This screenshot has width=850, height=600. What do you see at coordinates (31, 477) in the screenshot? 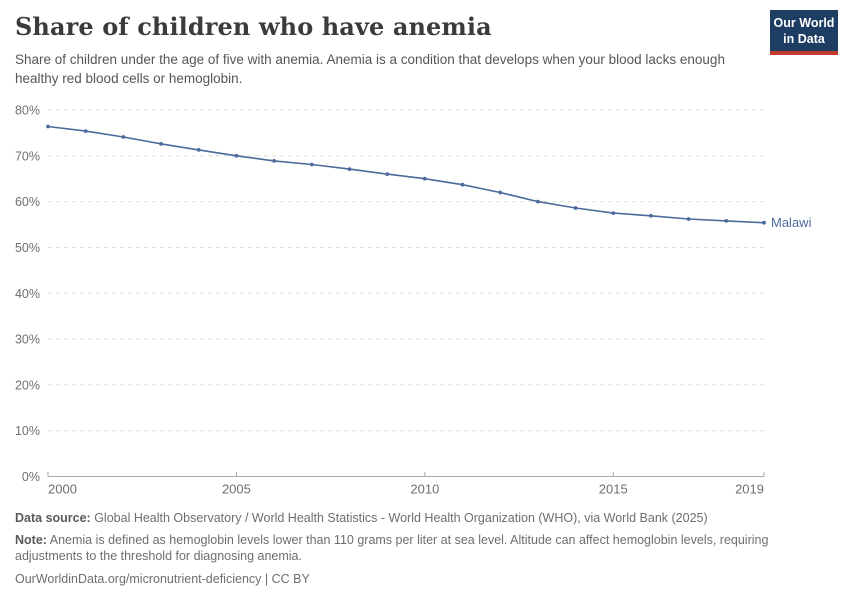
I see `y-tick-label: 0%` at bounding box center [31, 477].